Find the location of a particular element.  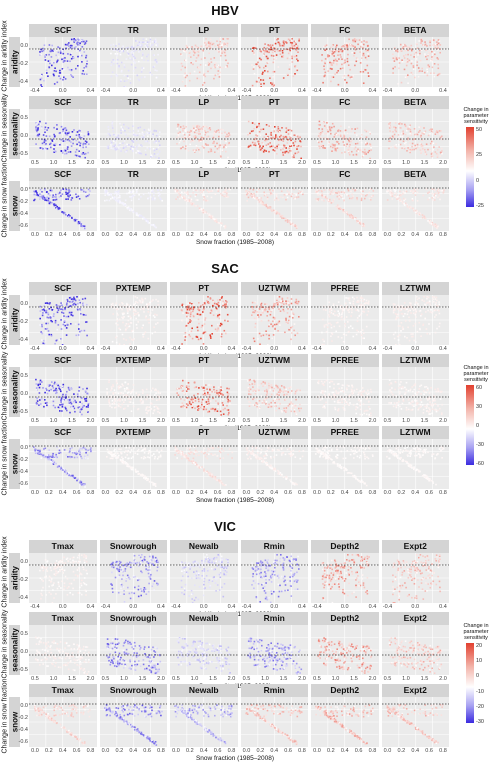

facet-strip-uztwm: UZTWM is located at coordinates (274, 288).